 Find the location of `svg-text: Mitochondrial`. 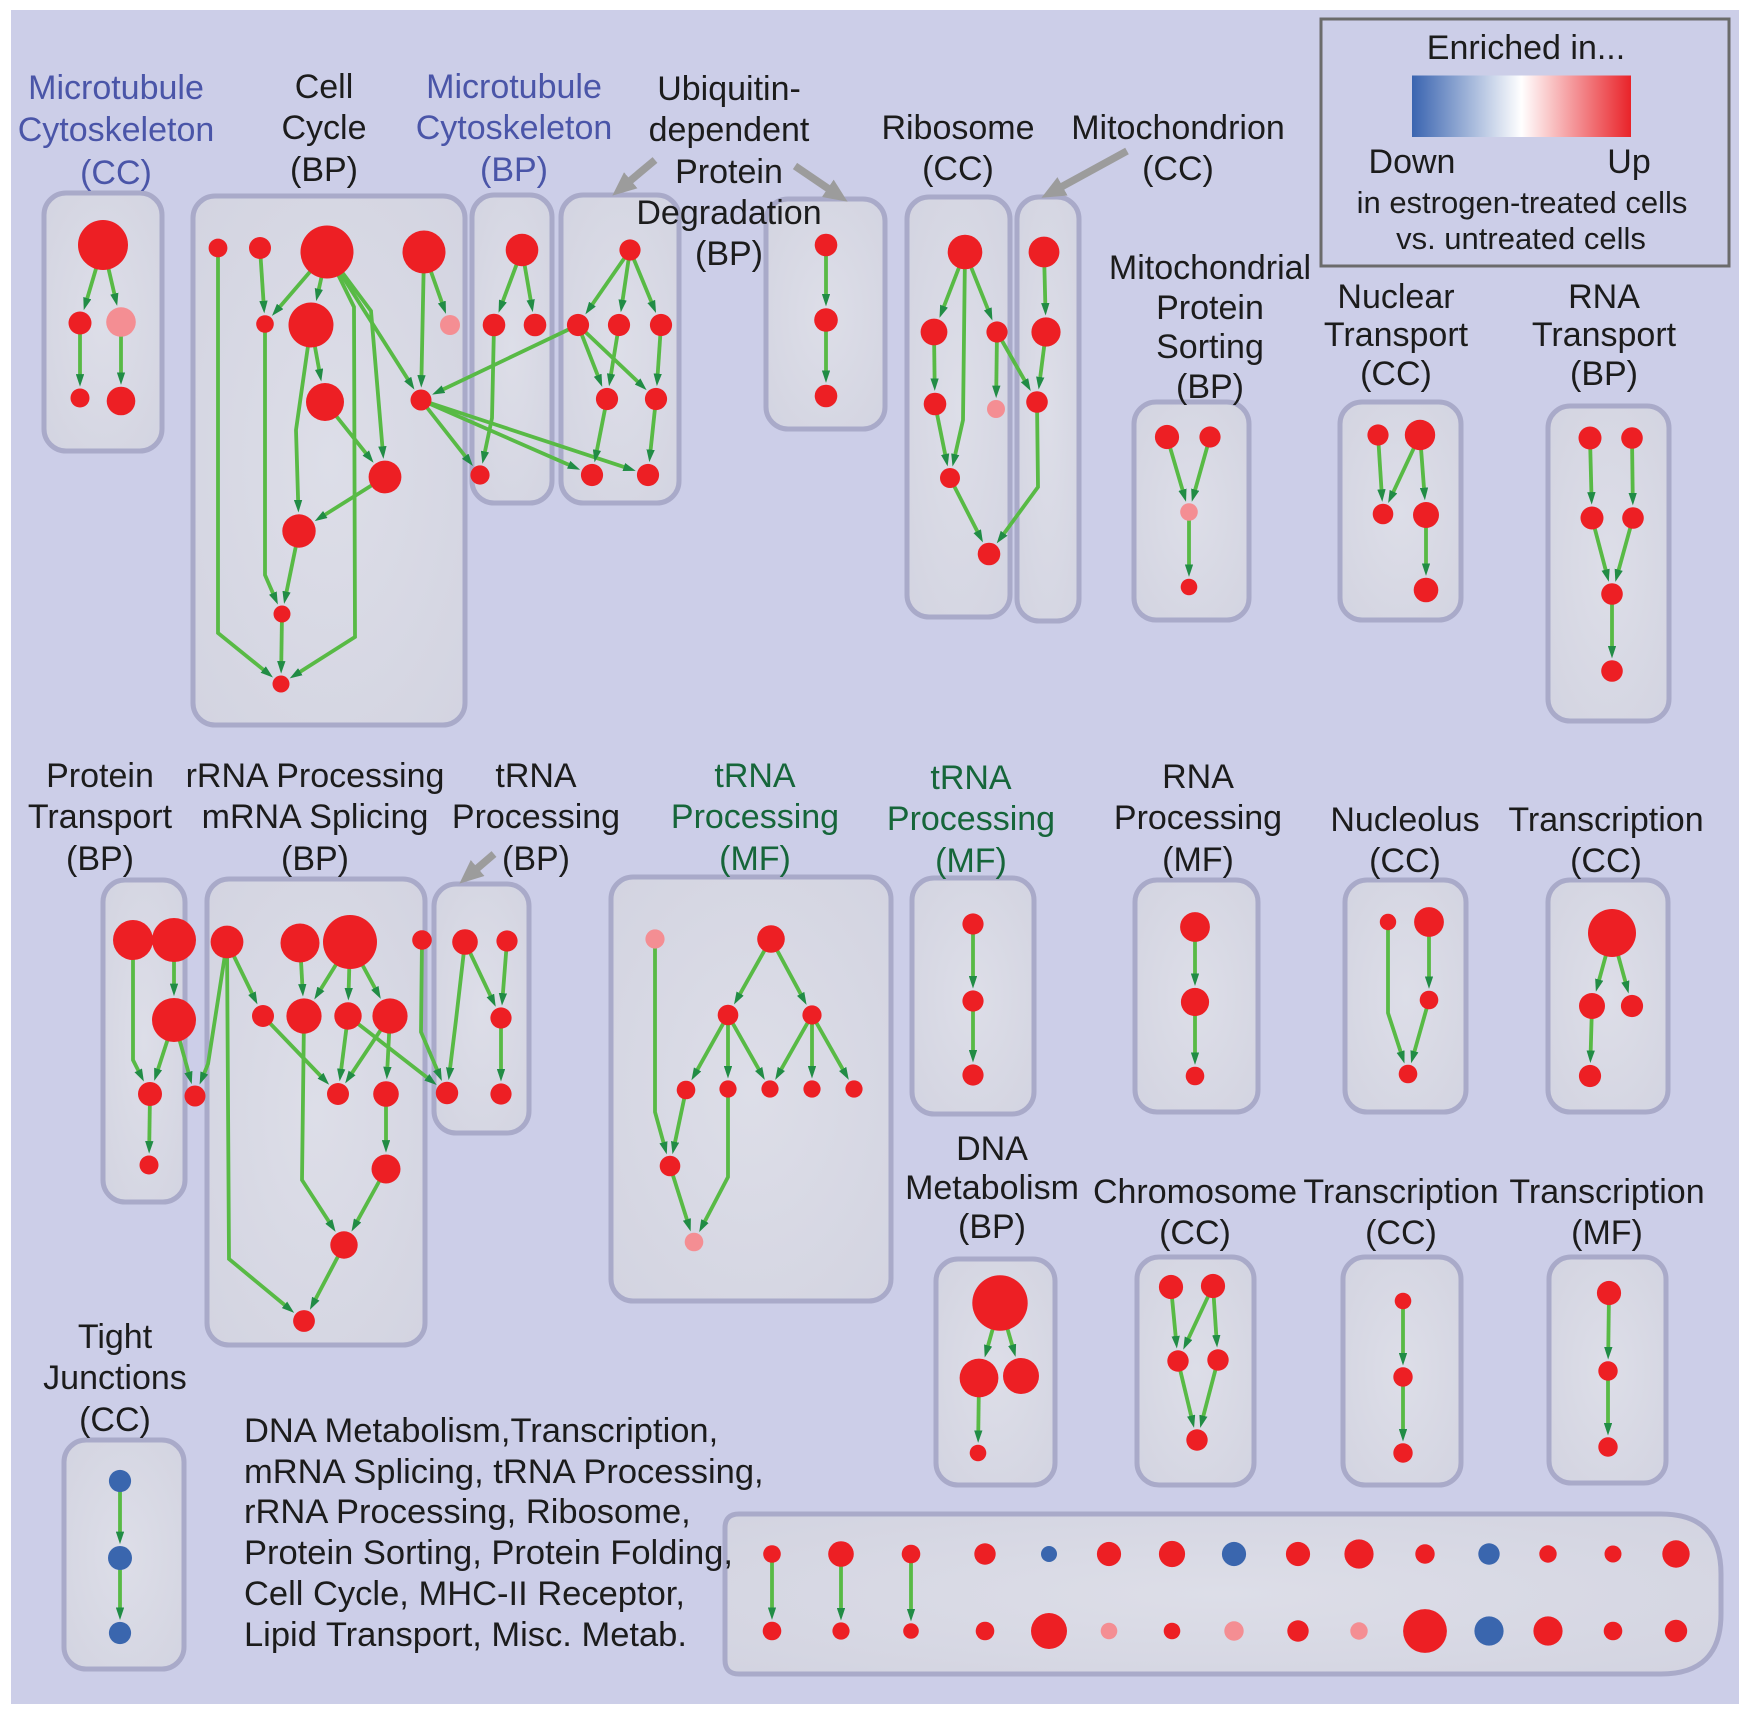

svg-text: Mitochondrial is located at coordinates (1210, 268).